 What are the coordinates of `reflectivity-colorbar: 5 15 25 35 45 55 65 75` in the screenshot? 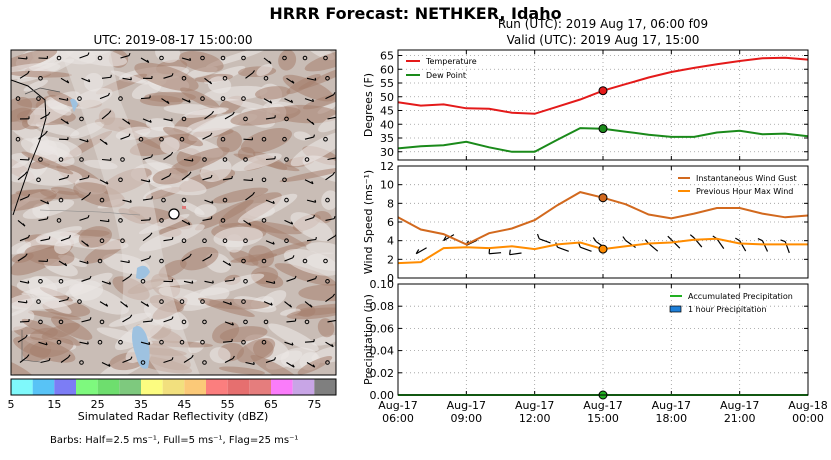 It's located at (172, 394).